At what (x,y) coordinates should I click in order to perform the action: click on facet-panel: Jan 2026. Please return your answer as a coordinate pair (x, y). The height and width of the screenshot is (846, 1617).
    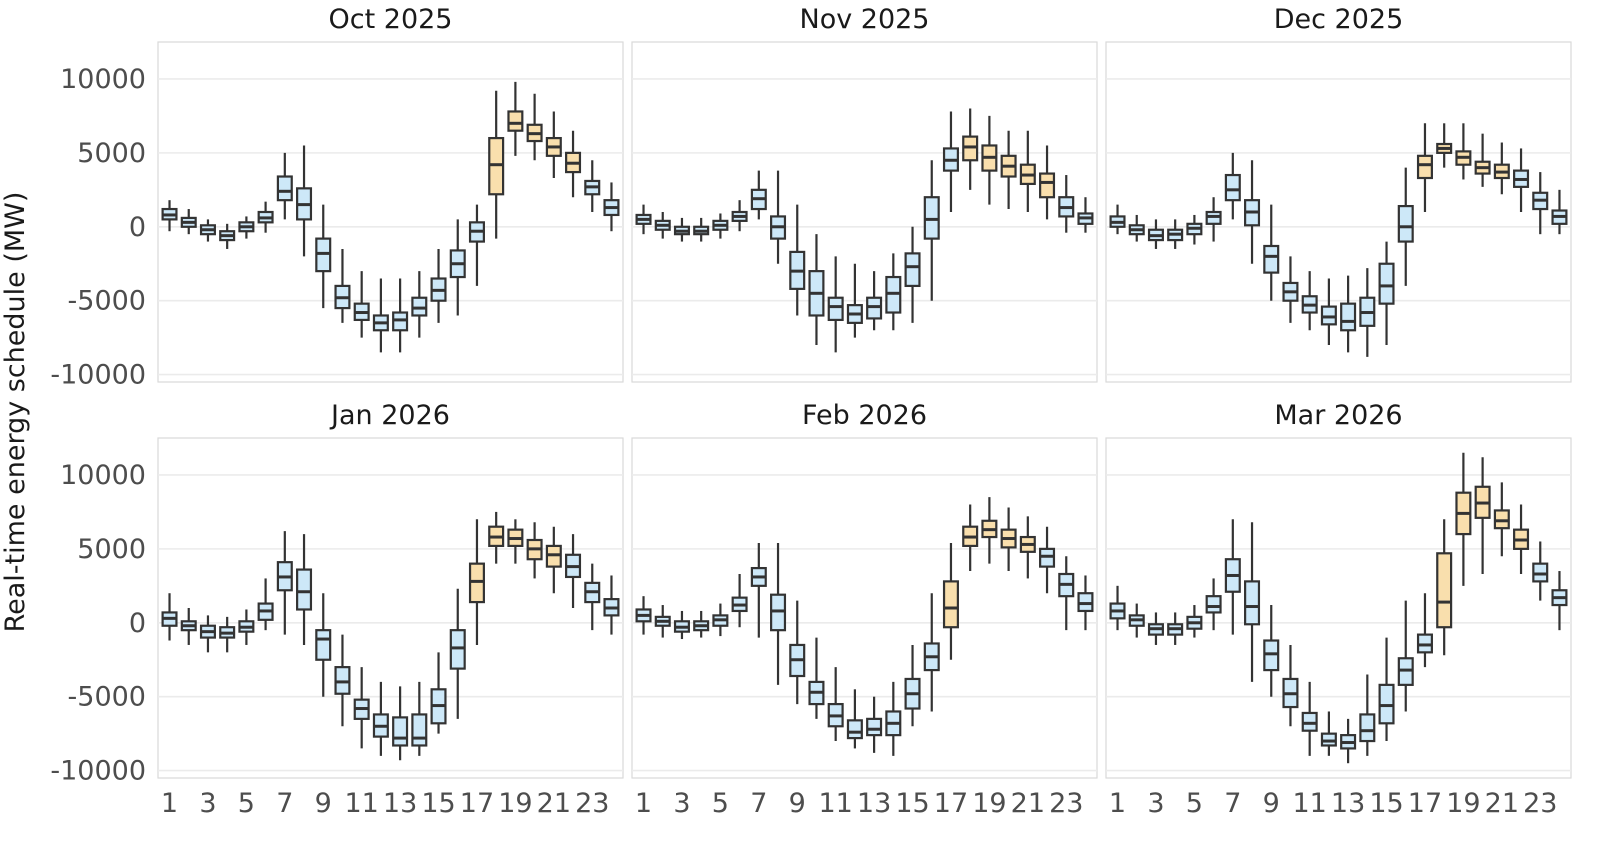
    Looking at the image, I should click on (390, 589).